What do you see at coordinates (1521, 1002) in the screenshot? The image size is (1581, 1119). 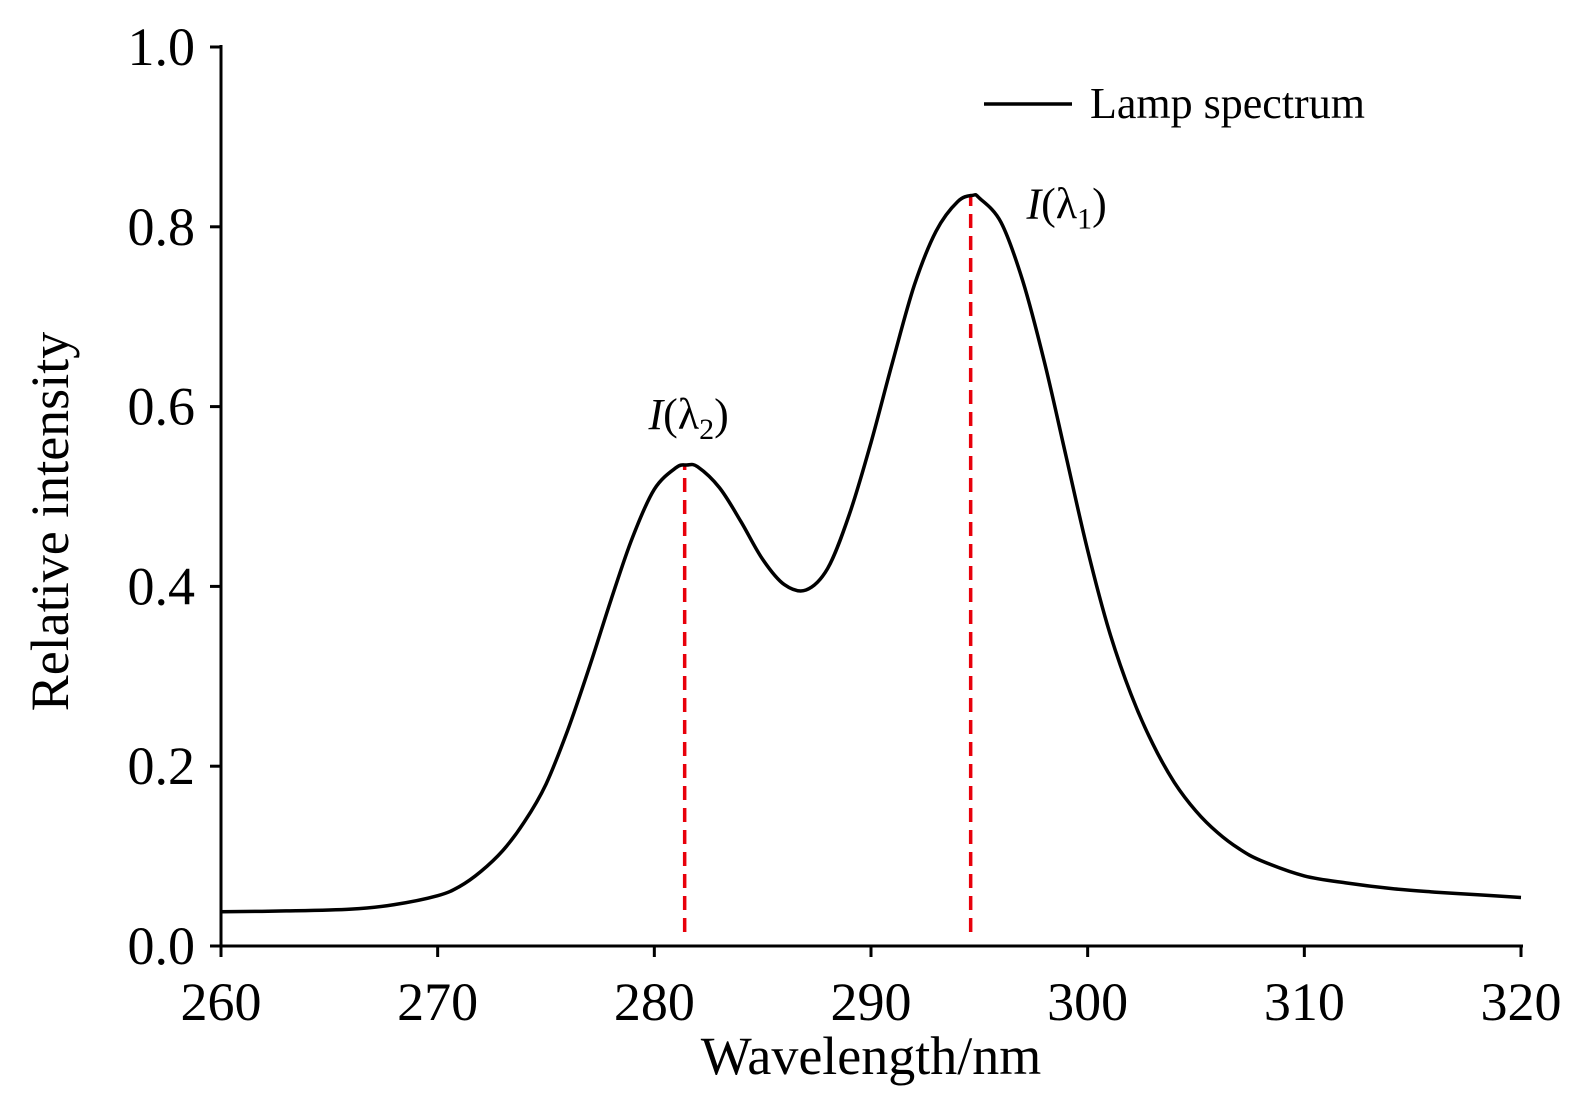 I see `x-tick-label-6: 320` at bounding box center [1521, 1002].